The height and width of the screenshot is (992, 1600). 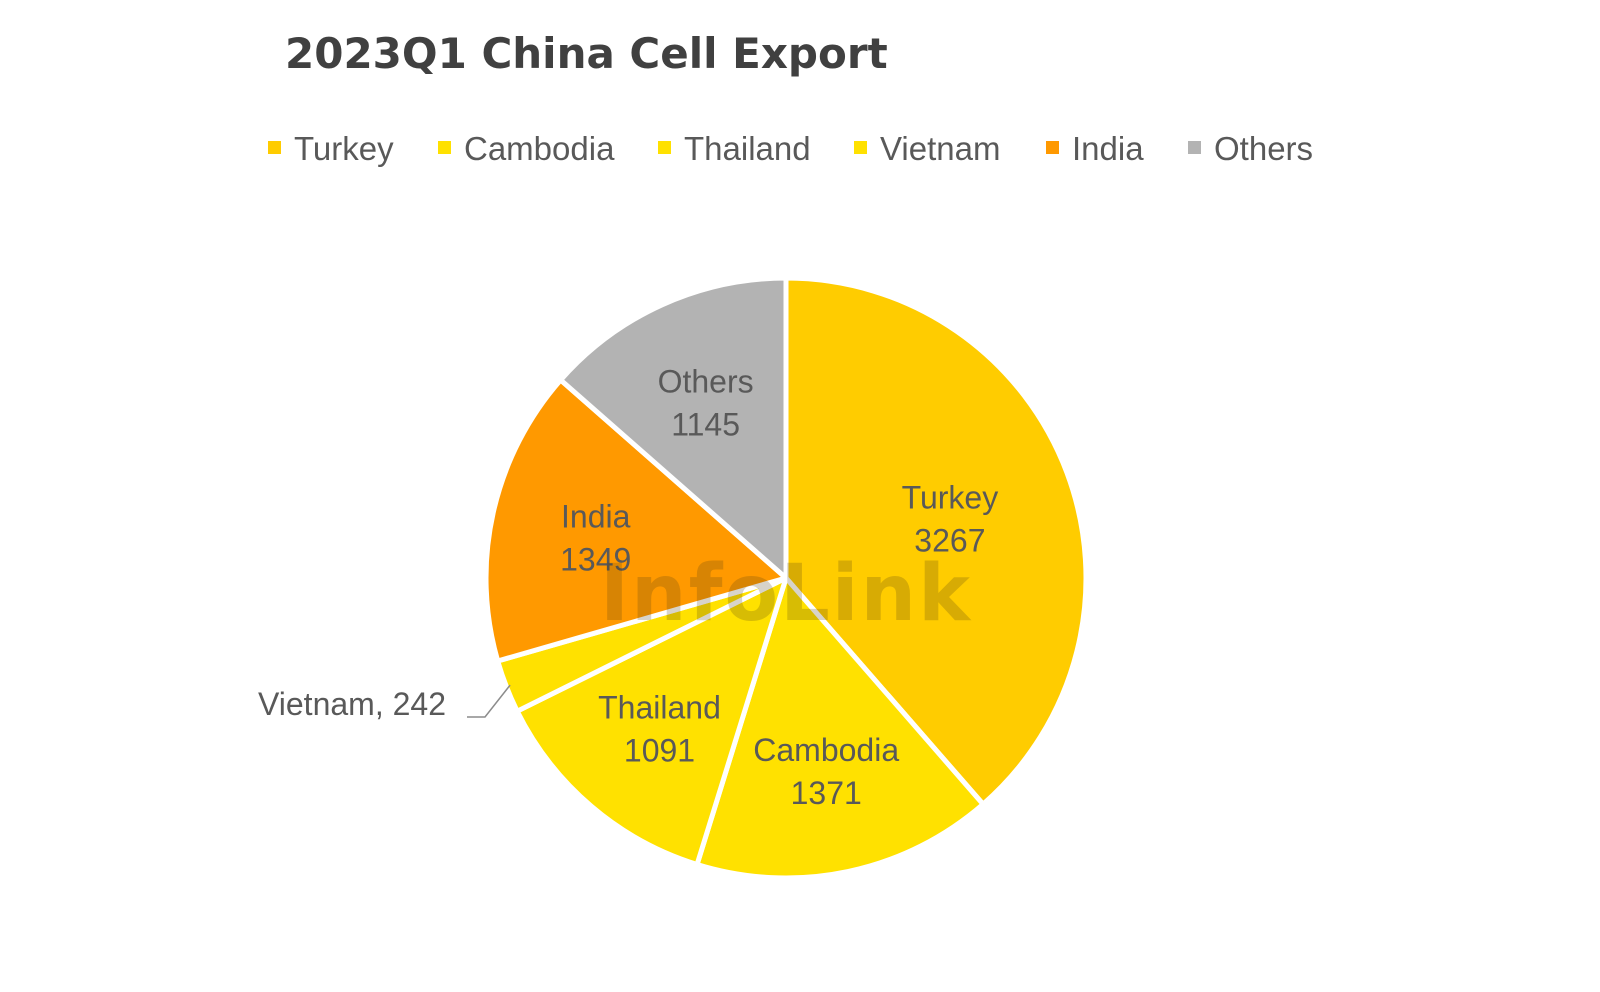 I want to click on legend-swatch-cambodia, so click(x=444, y=147).